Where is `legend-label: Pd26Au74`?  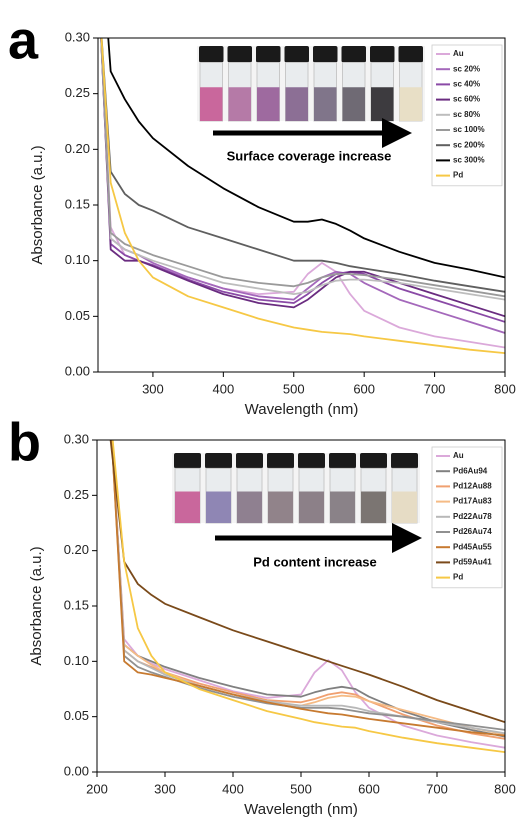 legend-label: Pd26Au74 is located at coordinates (472, 531).